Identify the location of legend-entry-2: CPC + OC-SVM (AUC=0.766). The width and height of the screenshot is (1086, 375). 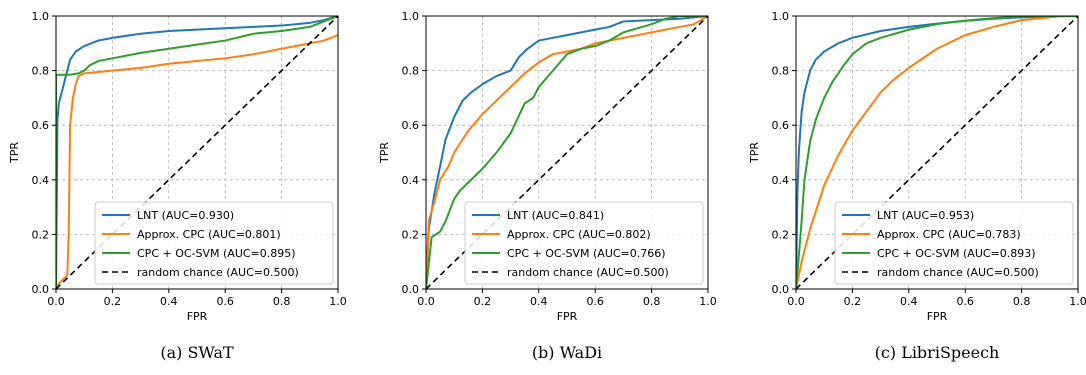
(586, 253).